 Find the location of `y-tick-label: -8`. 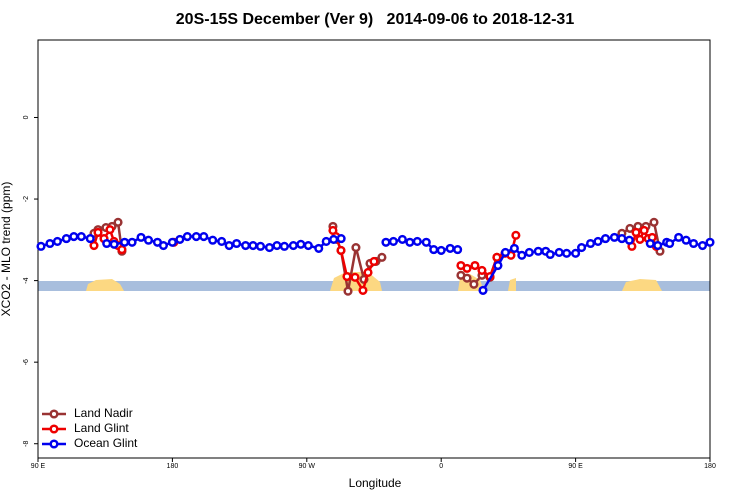

y-tick-label: -8 is located at coordinates (26, 444).